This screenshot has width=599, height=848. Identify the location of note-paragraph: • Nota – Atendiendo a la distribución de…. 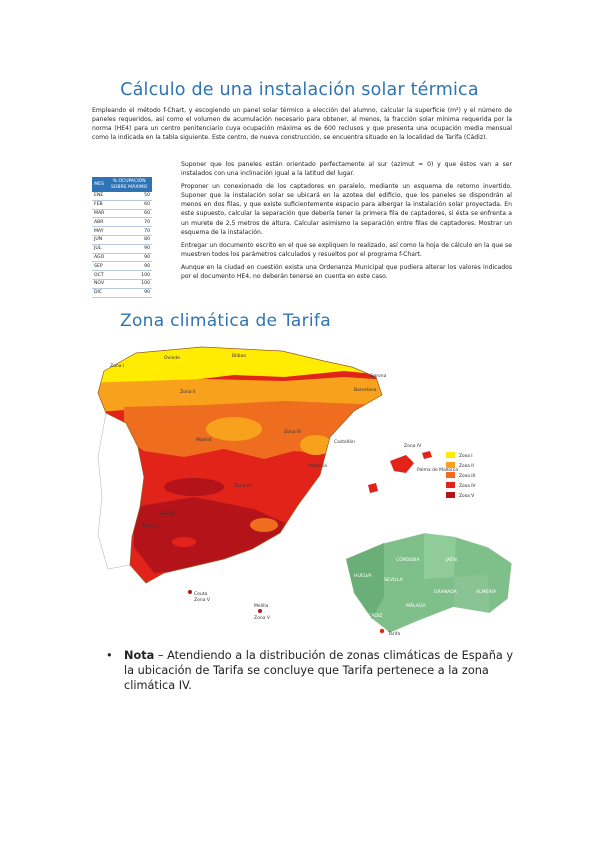
(311, 670).